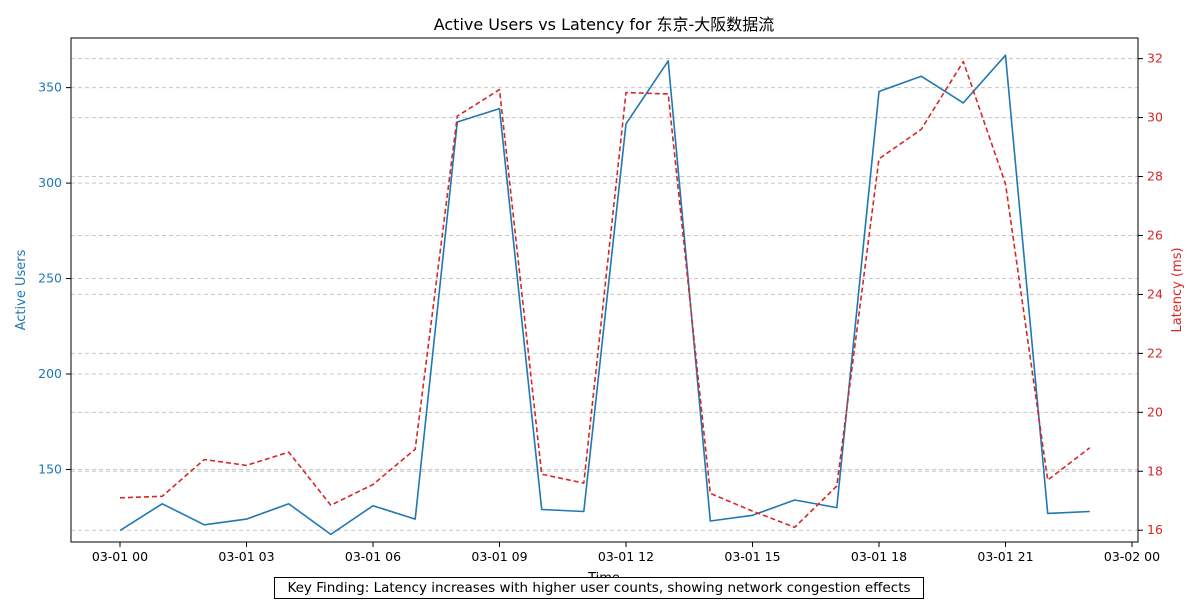  I want to click on x-tick-label: 03-01 09, so click(499, 556).